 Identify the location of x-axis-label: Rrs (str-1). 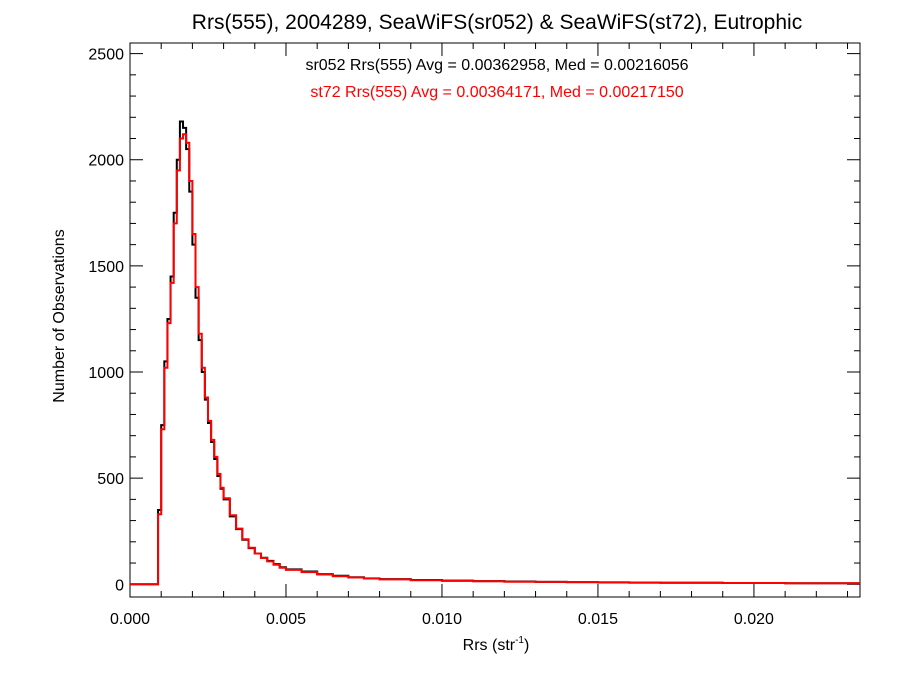
(496, 644).